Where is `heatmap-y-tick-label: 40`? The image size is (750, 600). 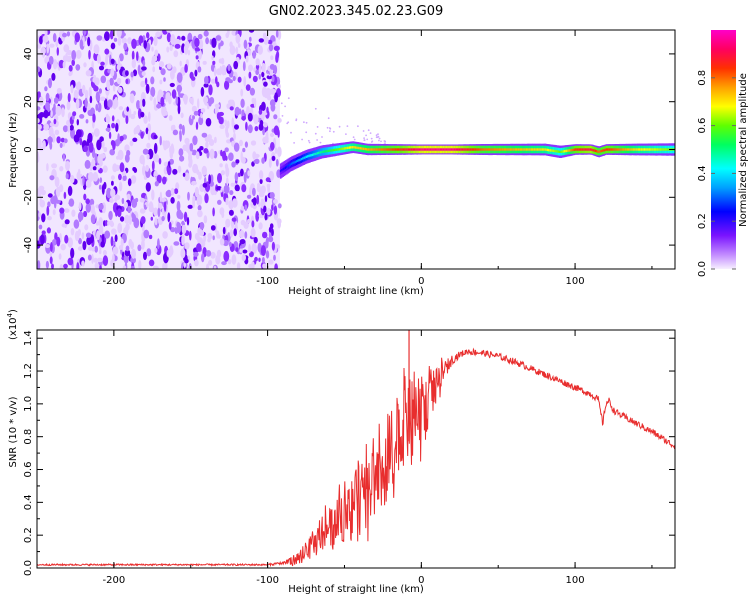
heatmap-y-tick-label: 40 is located at coordinates (28, 54).